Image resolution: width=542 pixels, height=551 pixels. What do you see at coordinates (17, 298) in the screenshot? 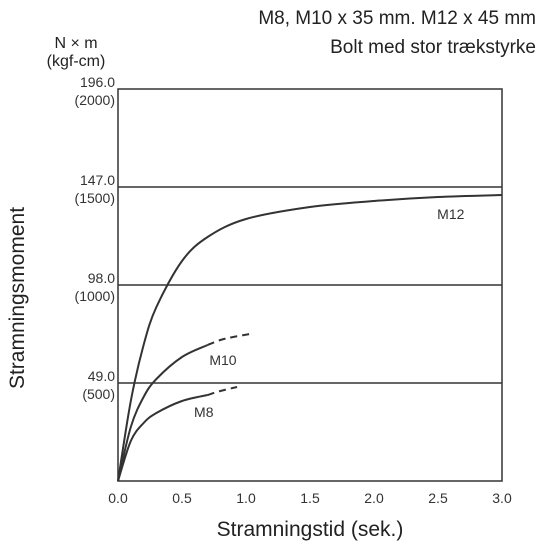
I see `y-axis-title: Stramningsmoment` at bounding box center [17, 298].